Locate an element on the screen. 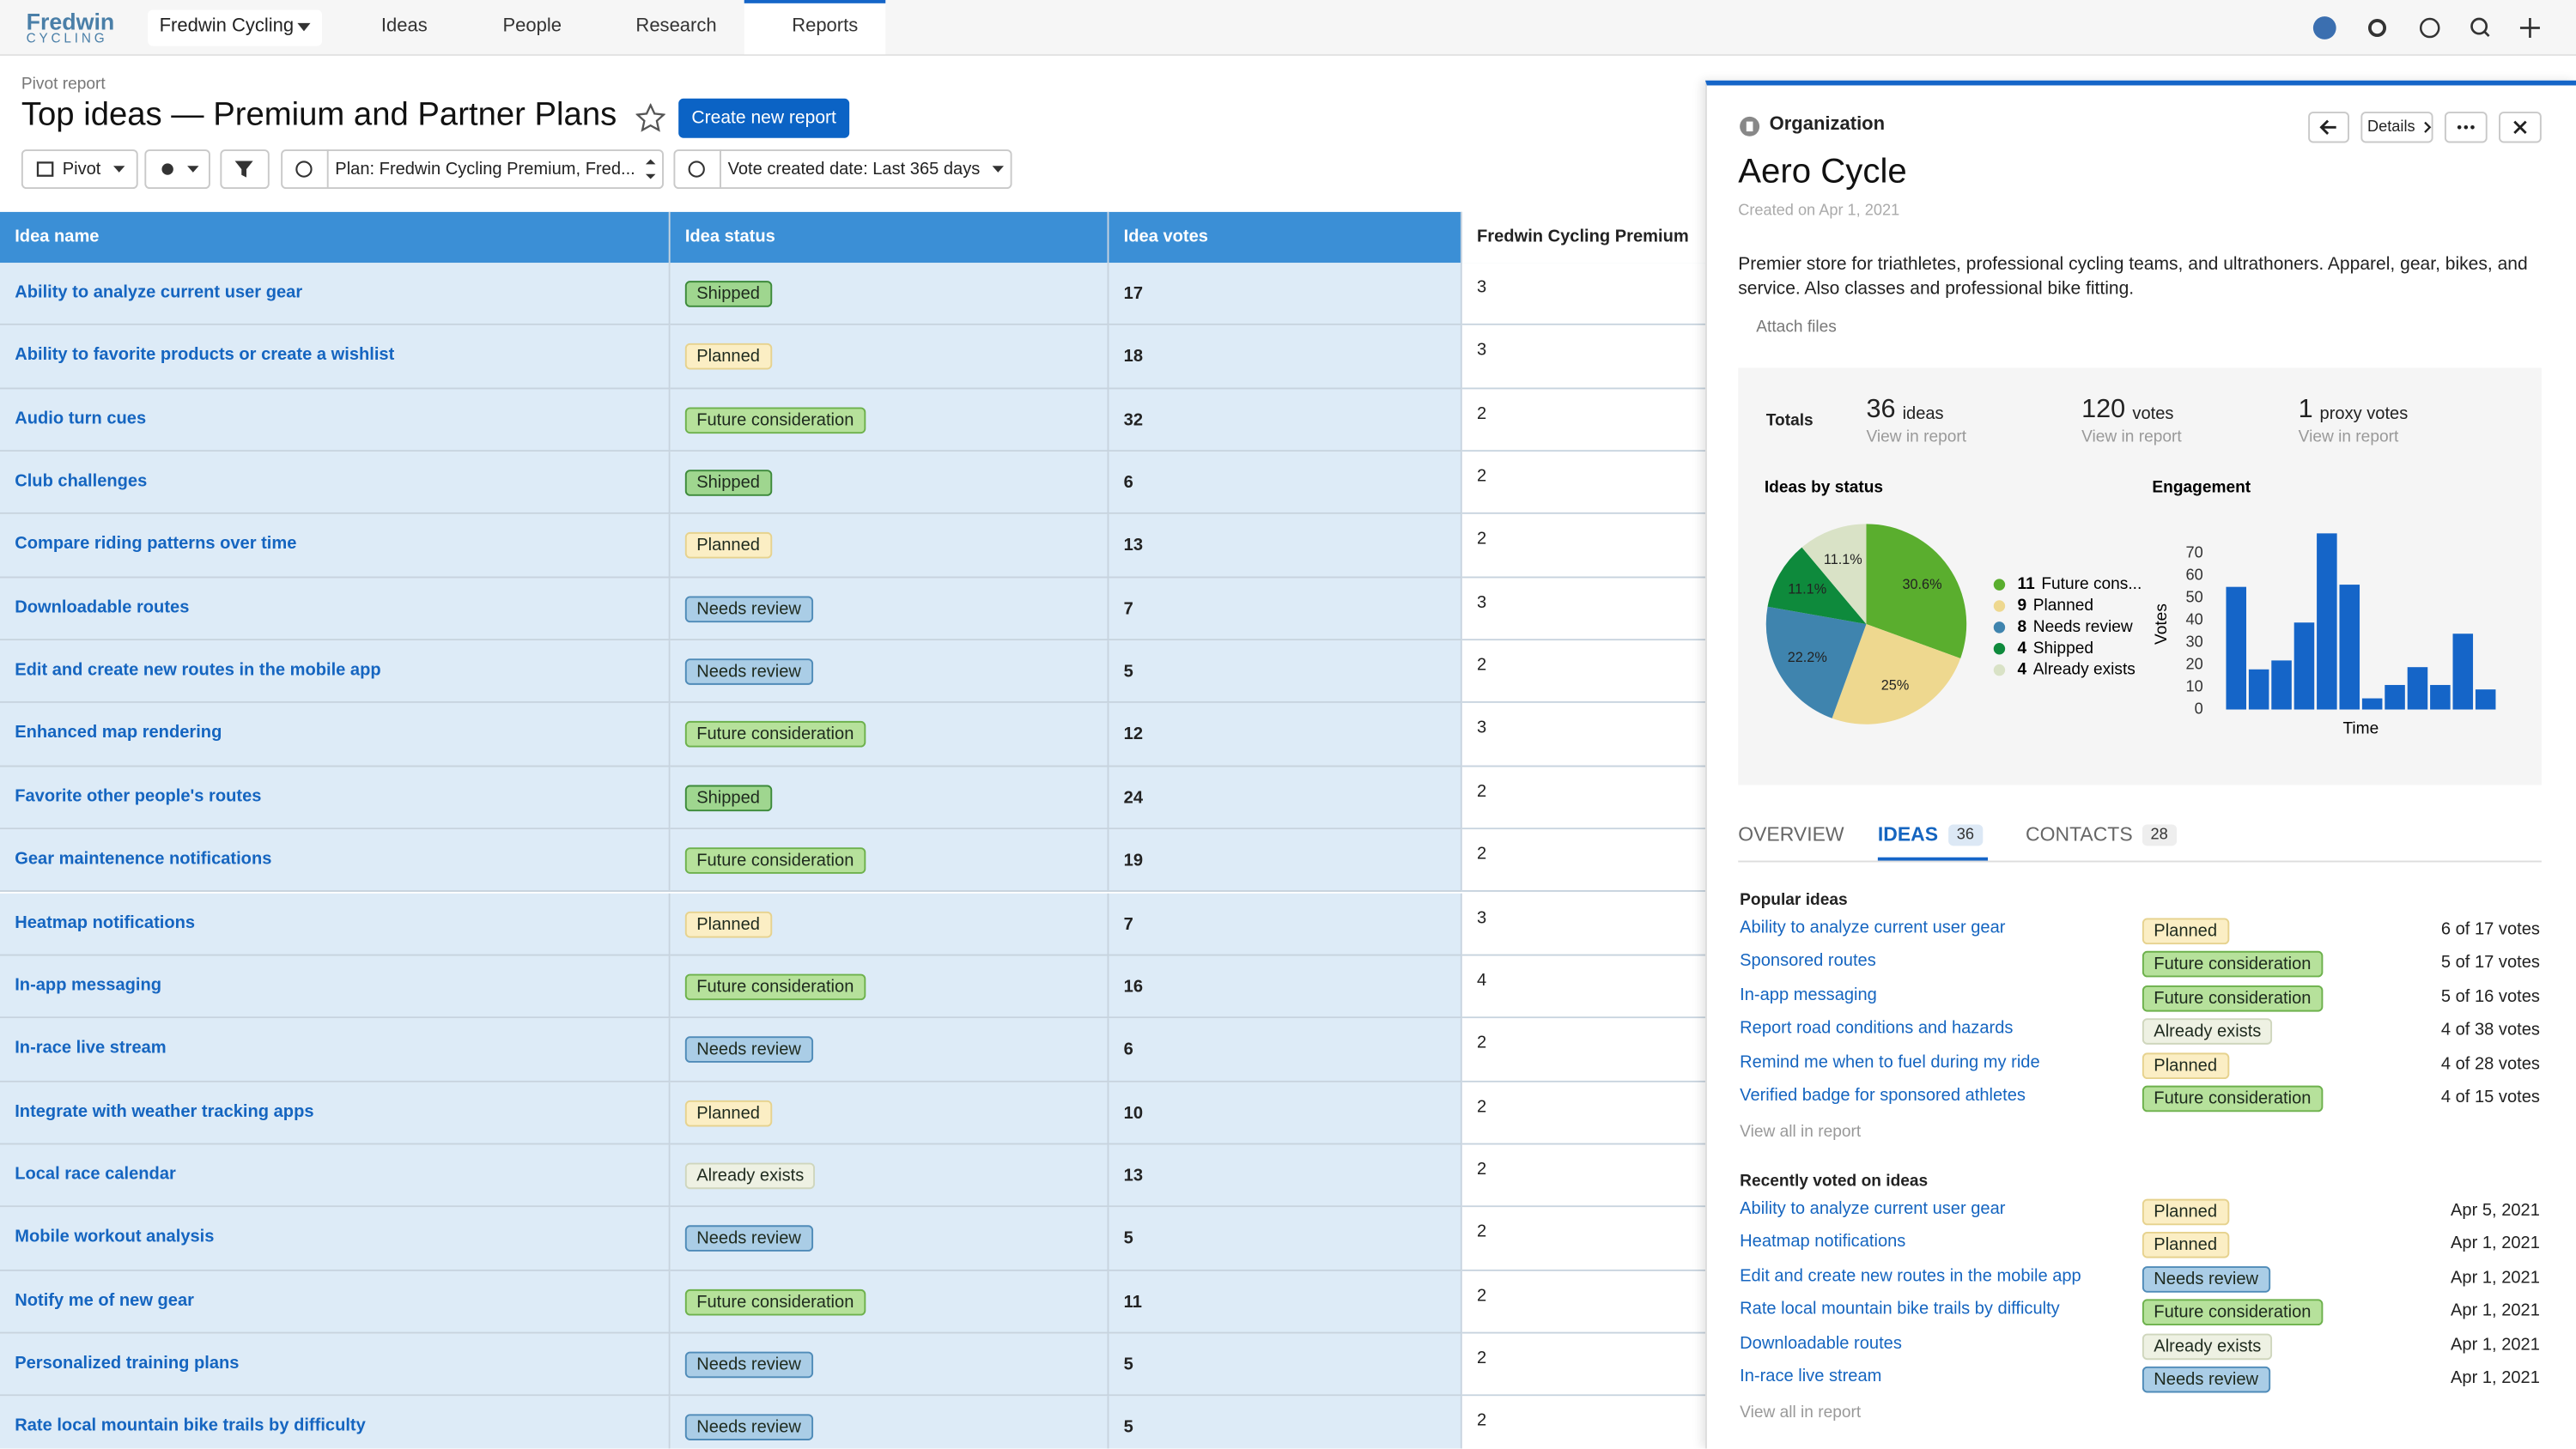  idea-name: In-app messaging is located at coordinates (88, 985).